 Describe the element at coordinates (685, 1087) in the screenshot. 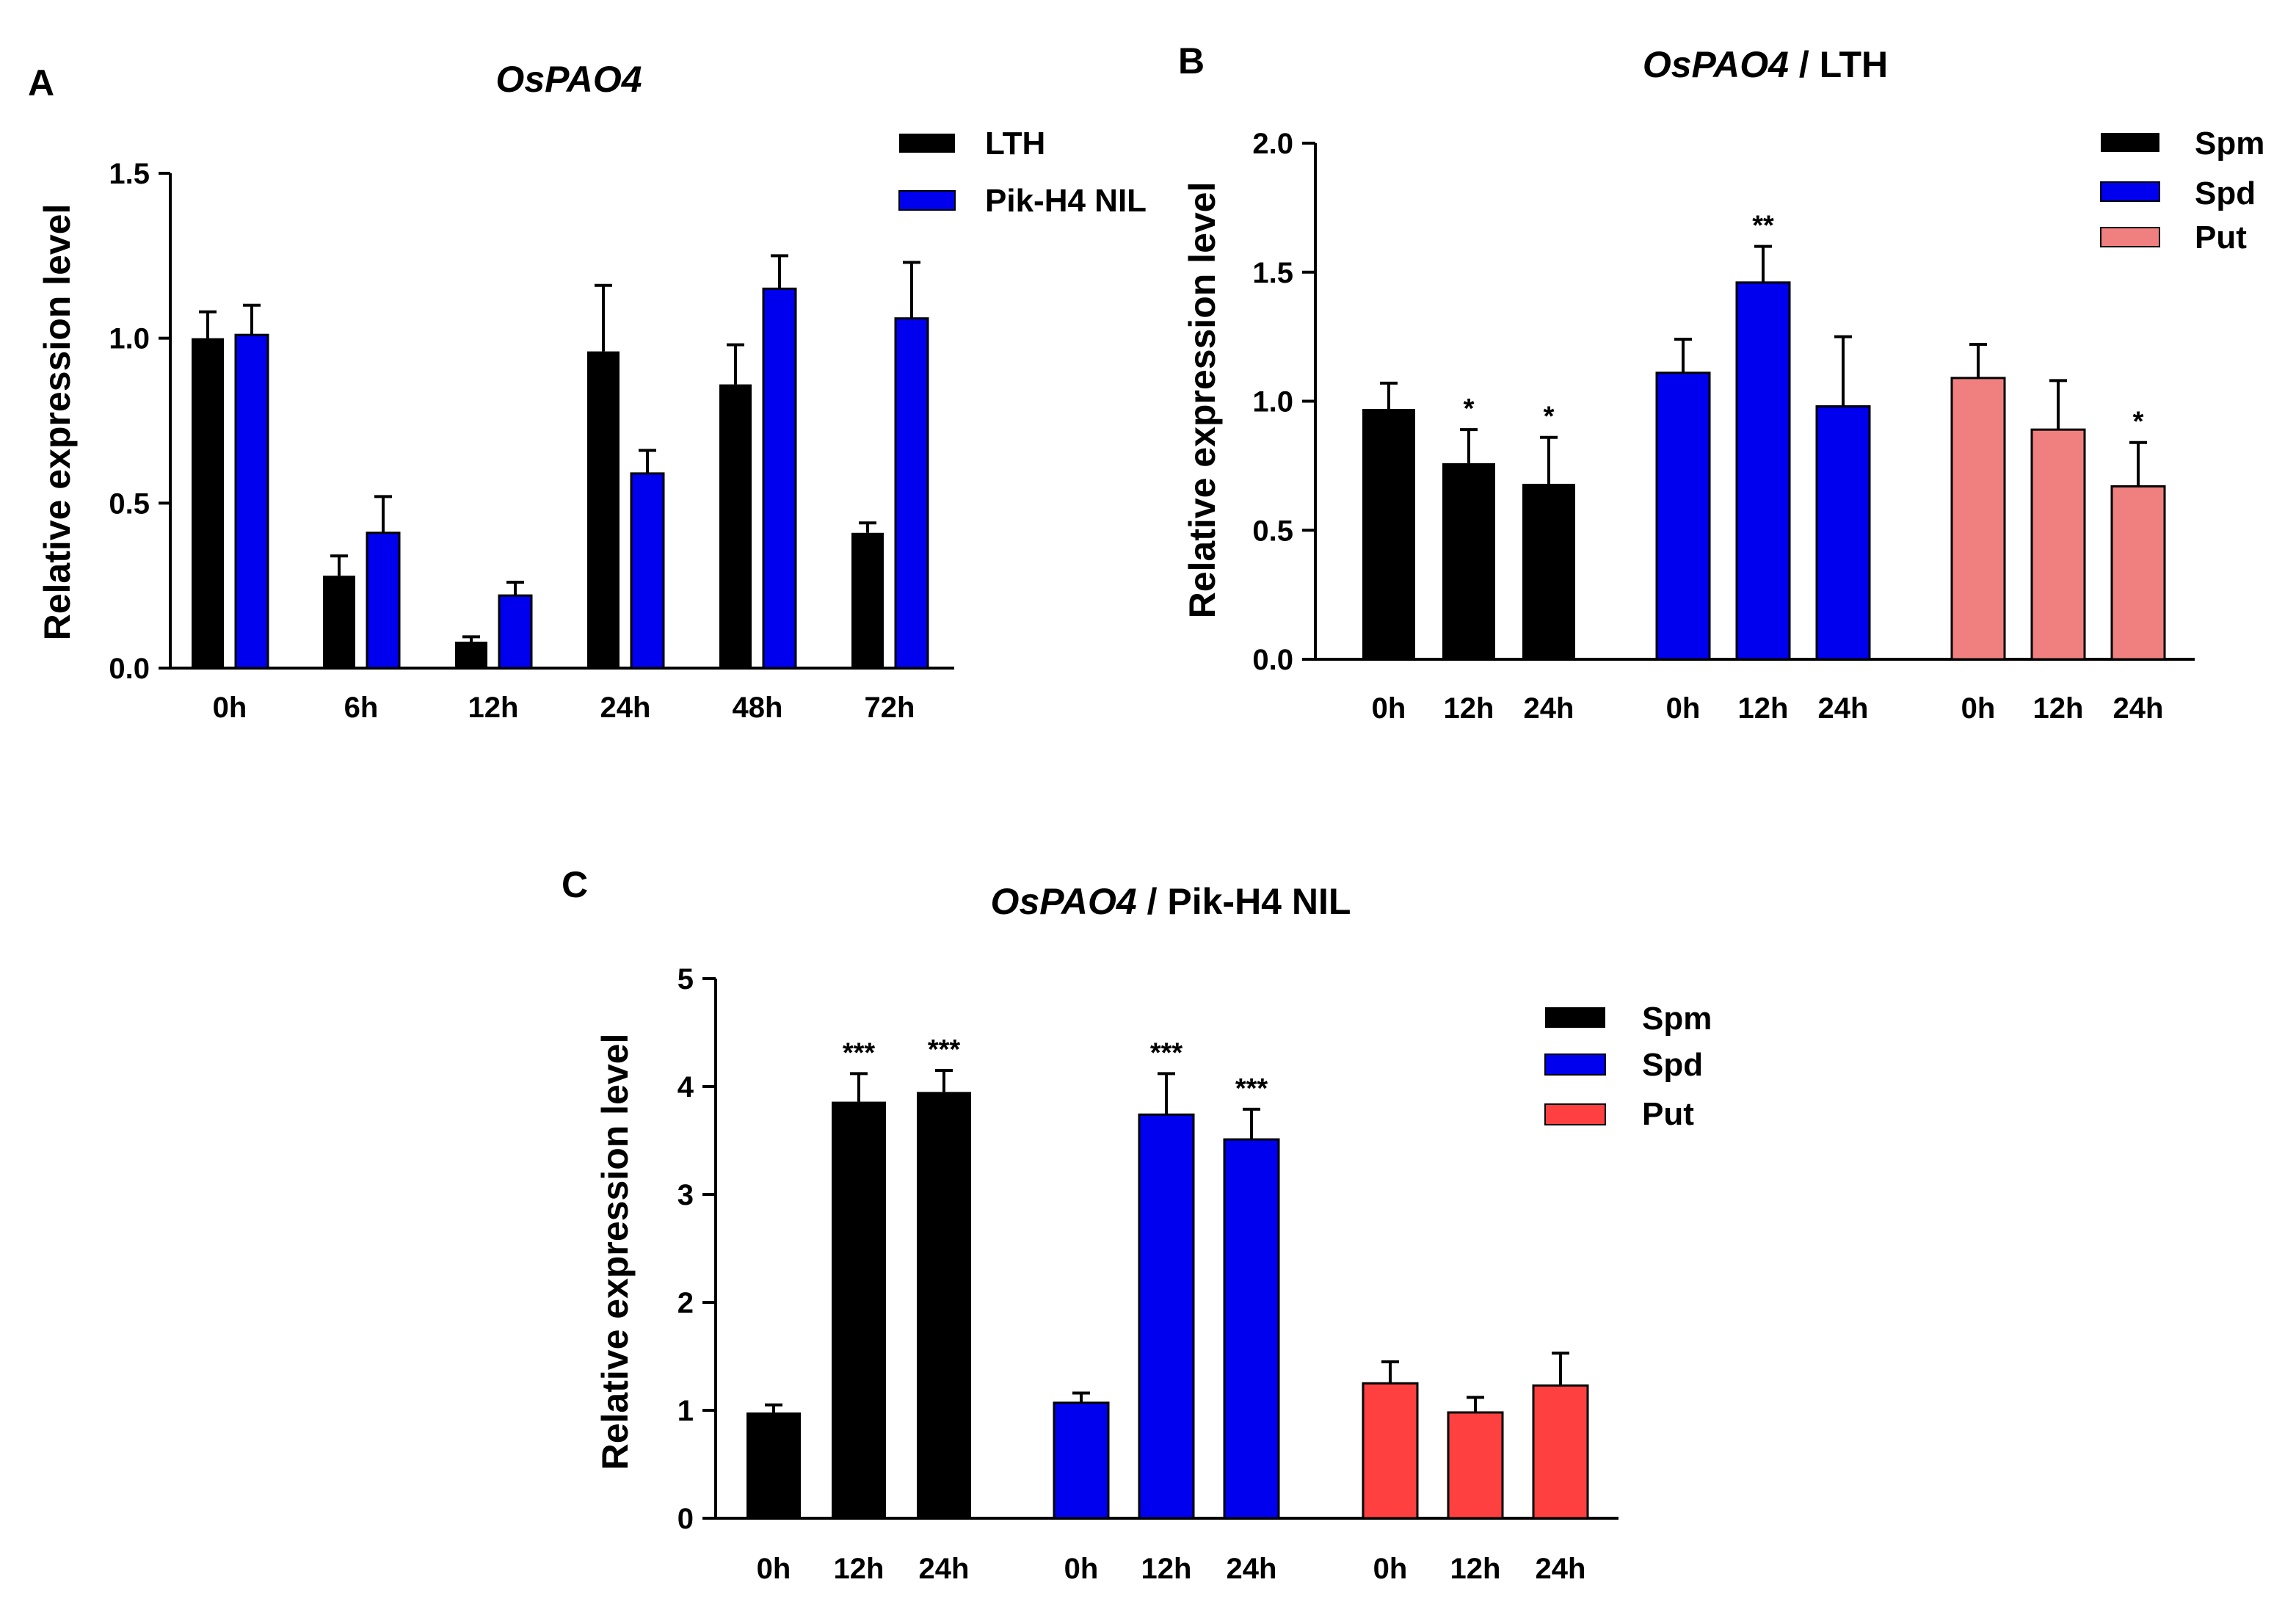

I see `panel-c-y-tick-label: 4` at that location.